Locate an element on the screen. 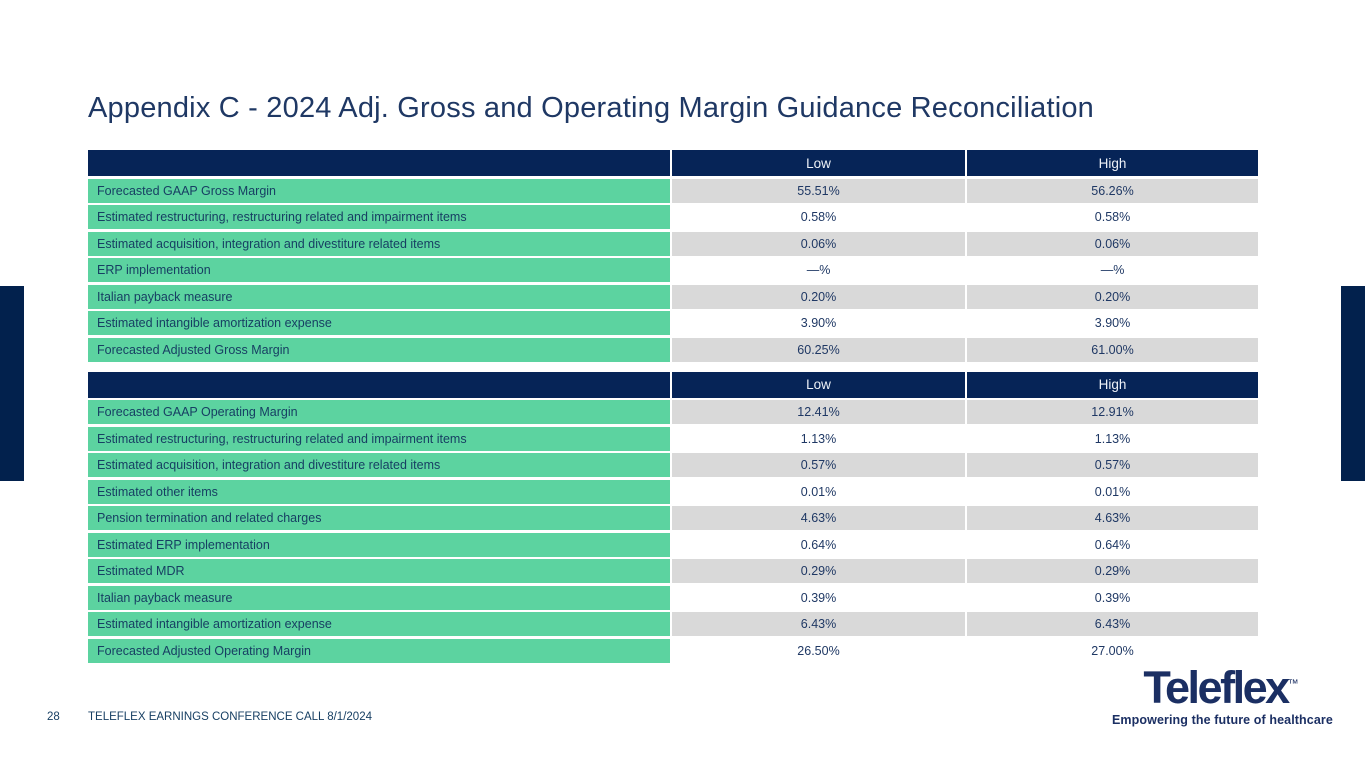  row-label-cell: Forecasted Adjusted Operating Margin is located at coordinates (379, 650).